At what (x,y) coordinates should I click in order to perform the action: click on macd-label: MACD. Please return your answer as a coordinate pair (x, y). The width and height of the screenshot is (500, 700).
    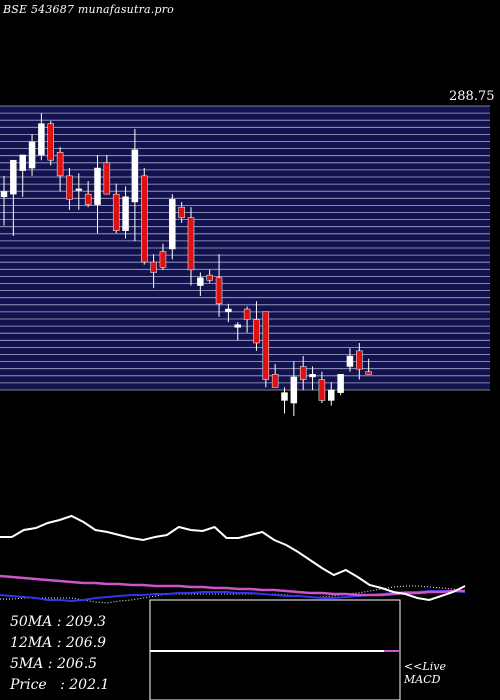
    Looking at the image, I should click on (422, 679).